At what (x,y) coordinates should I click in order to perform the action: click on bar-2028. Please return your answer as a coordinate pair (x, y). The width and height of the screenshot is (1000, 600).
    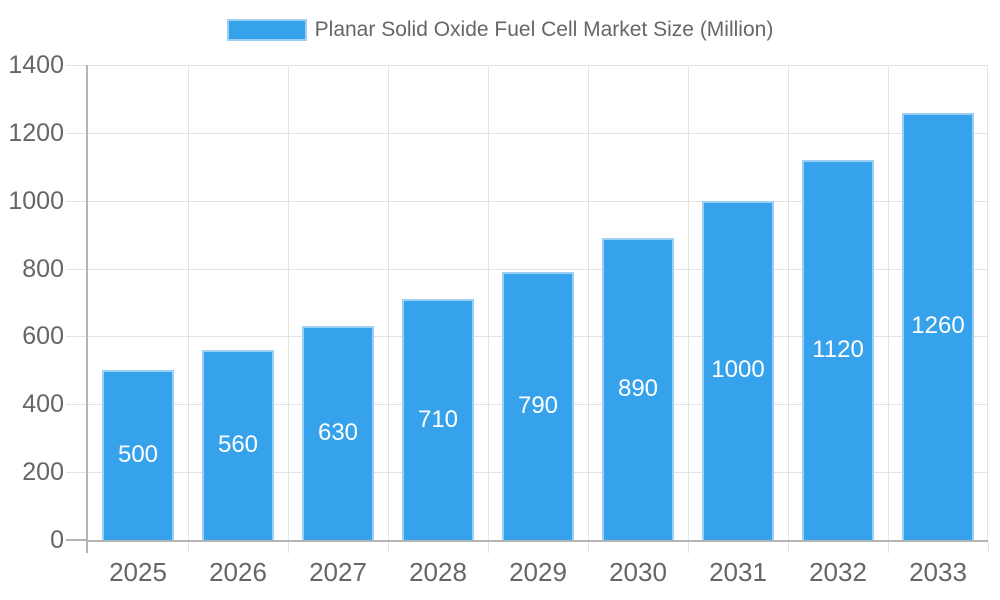
    Looking at the image, I should click on (438, 419).